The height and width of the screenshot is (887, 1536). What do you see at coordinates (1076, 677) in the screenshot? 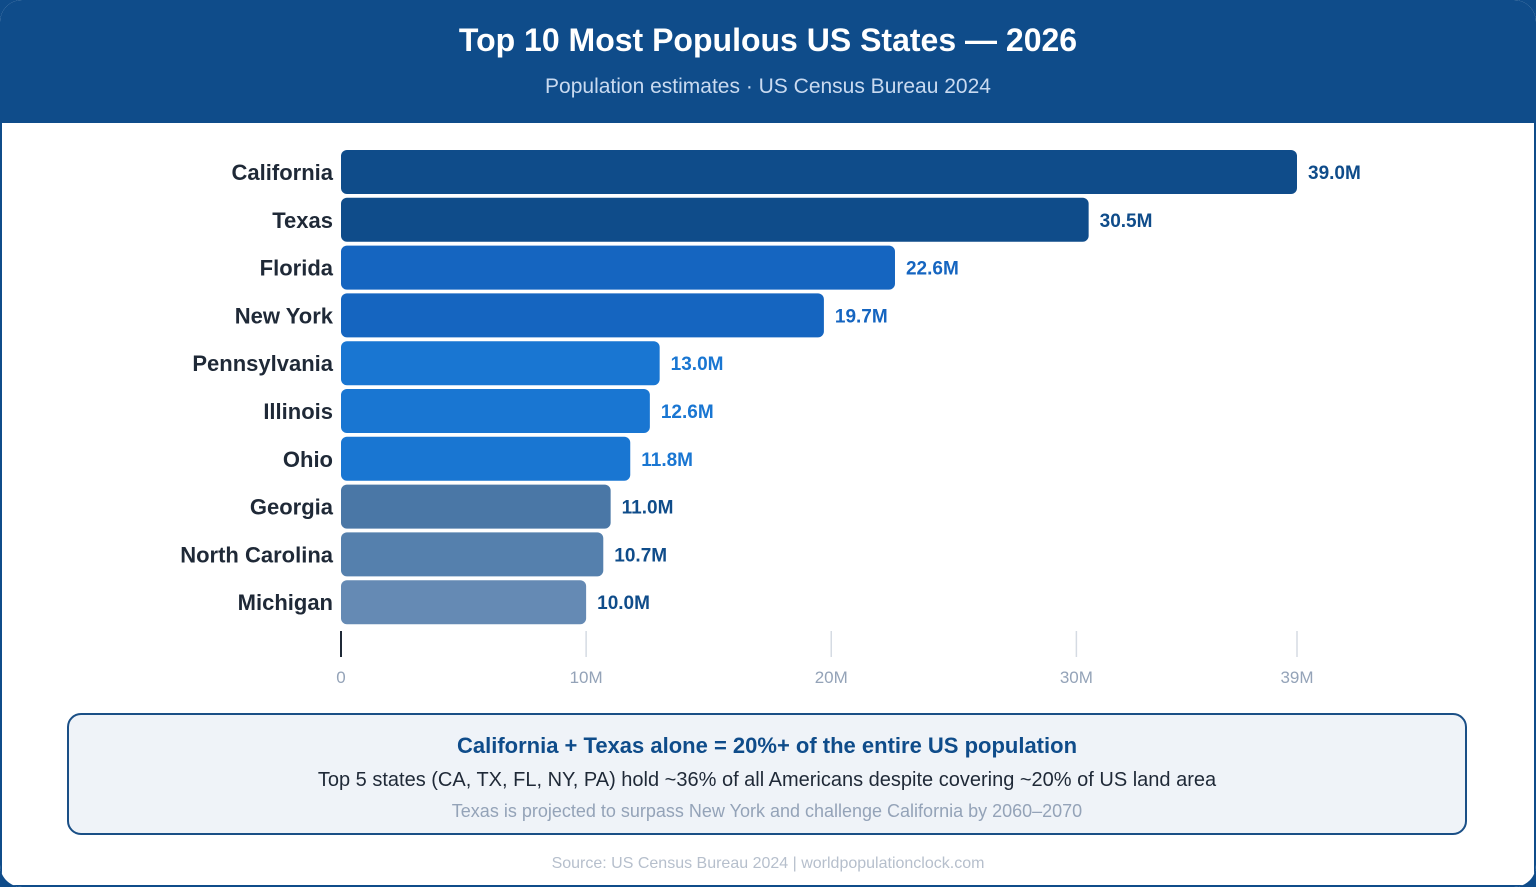
I see `x-tick-label: 30M` at bounding box center [1076, 677].